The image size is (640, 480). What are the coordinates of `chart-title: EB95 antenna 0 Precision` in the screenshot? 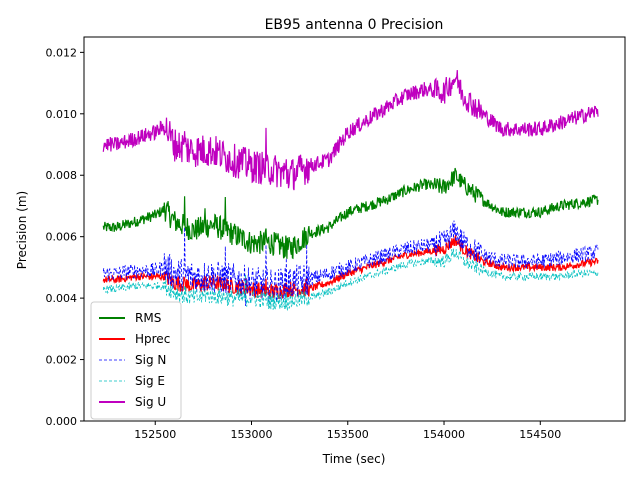 It's located at (354, 25).